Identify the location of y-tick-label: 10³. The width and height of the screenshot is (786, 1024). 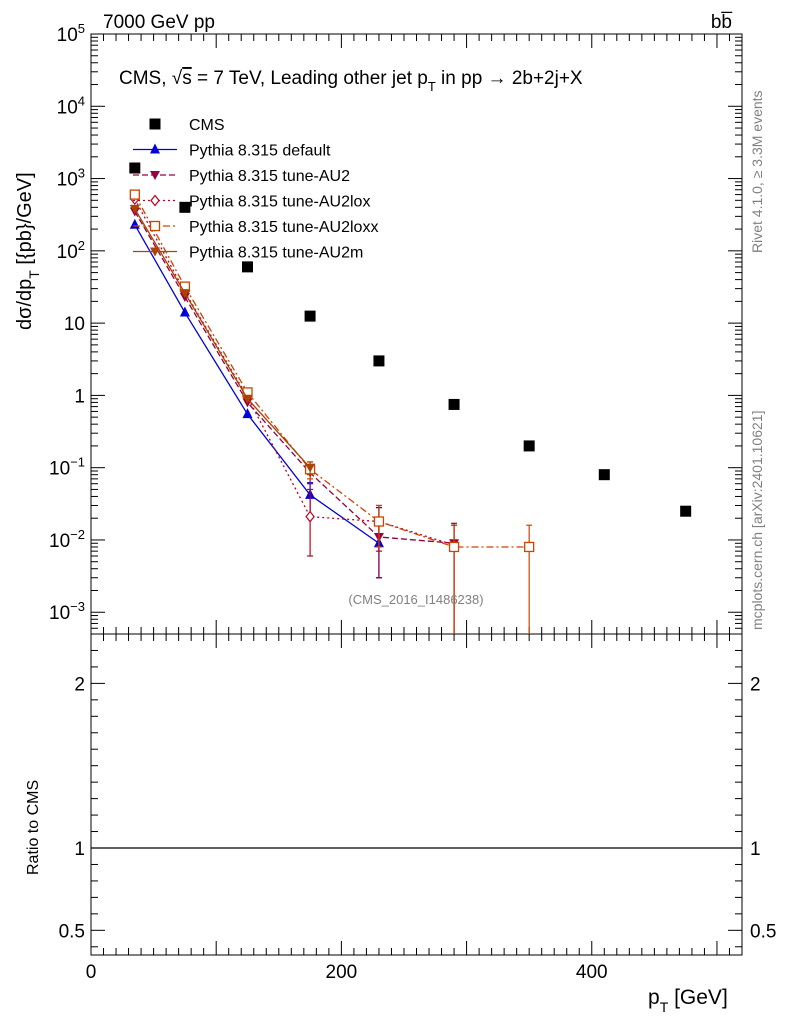
(71, 178).